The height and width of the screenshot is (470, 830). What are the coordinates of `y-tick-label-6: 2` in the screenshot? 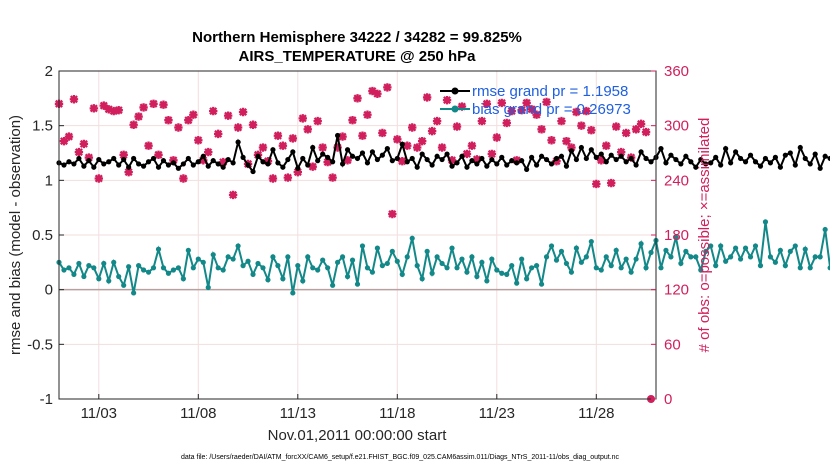 It's located at (49, 71).